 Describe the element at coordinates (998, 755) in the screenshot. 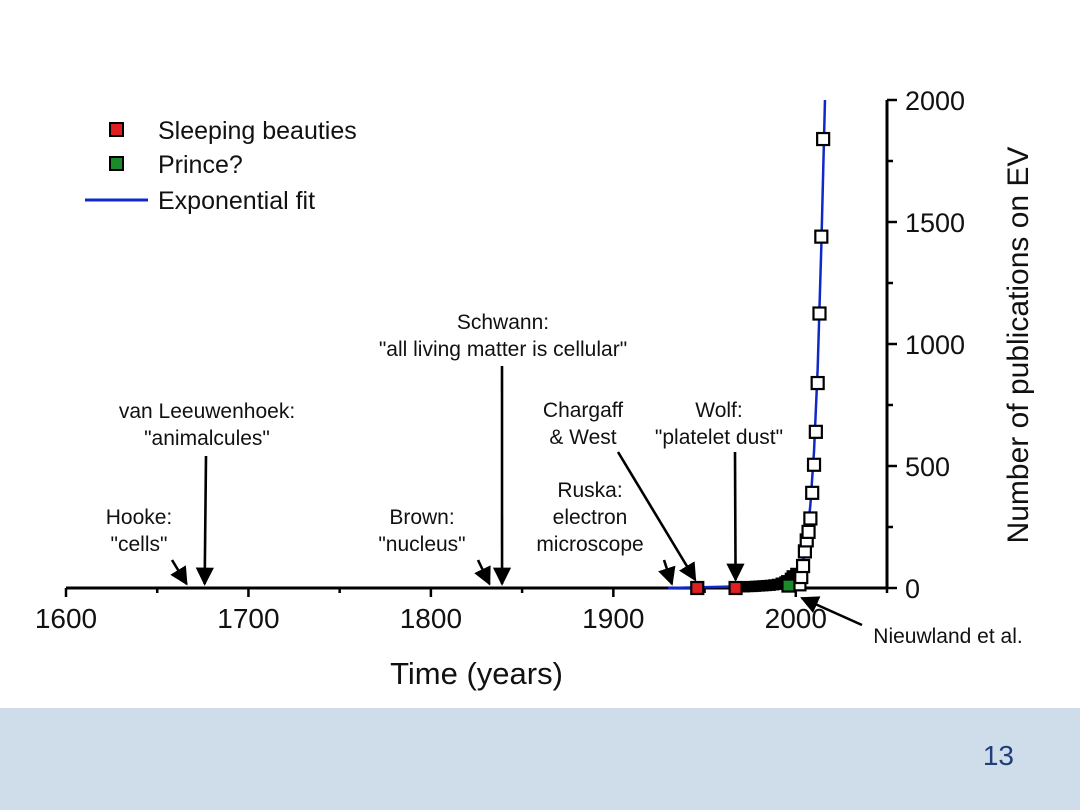

I see `slide-page-number: 13` at that location.